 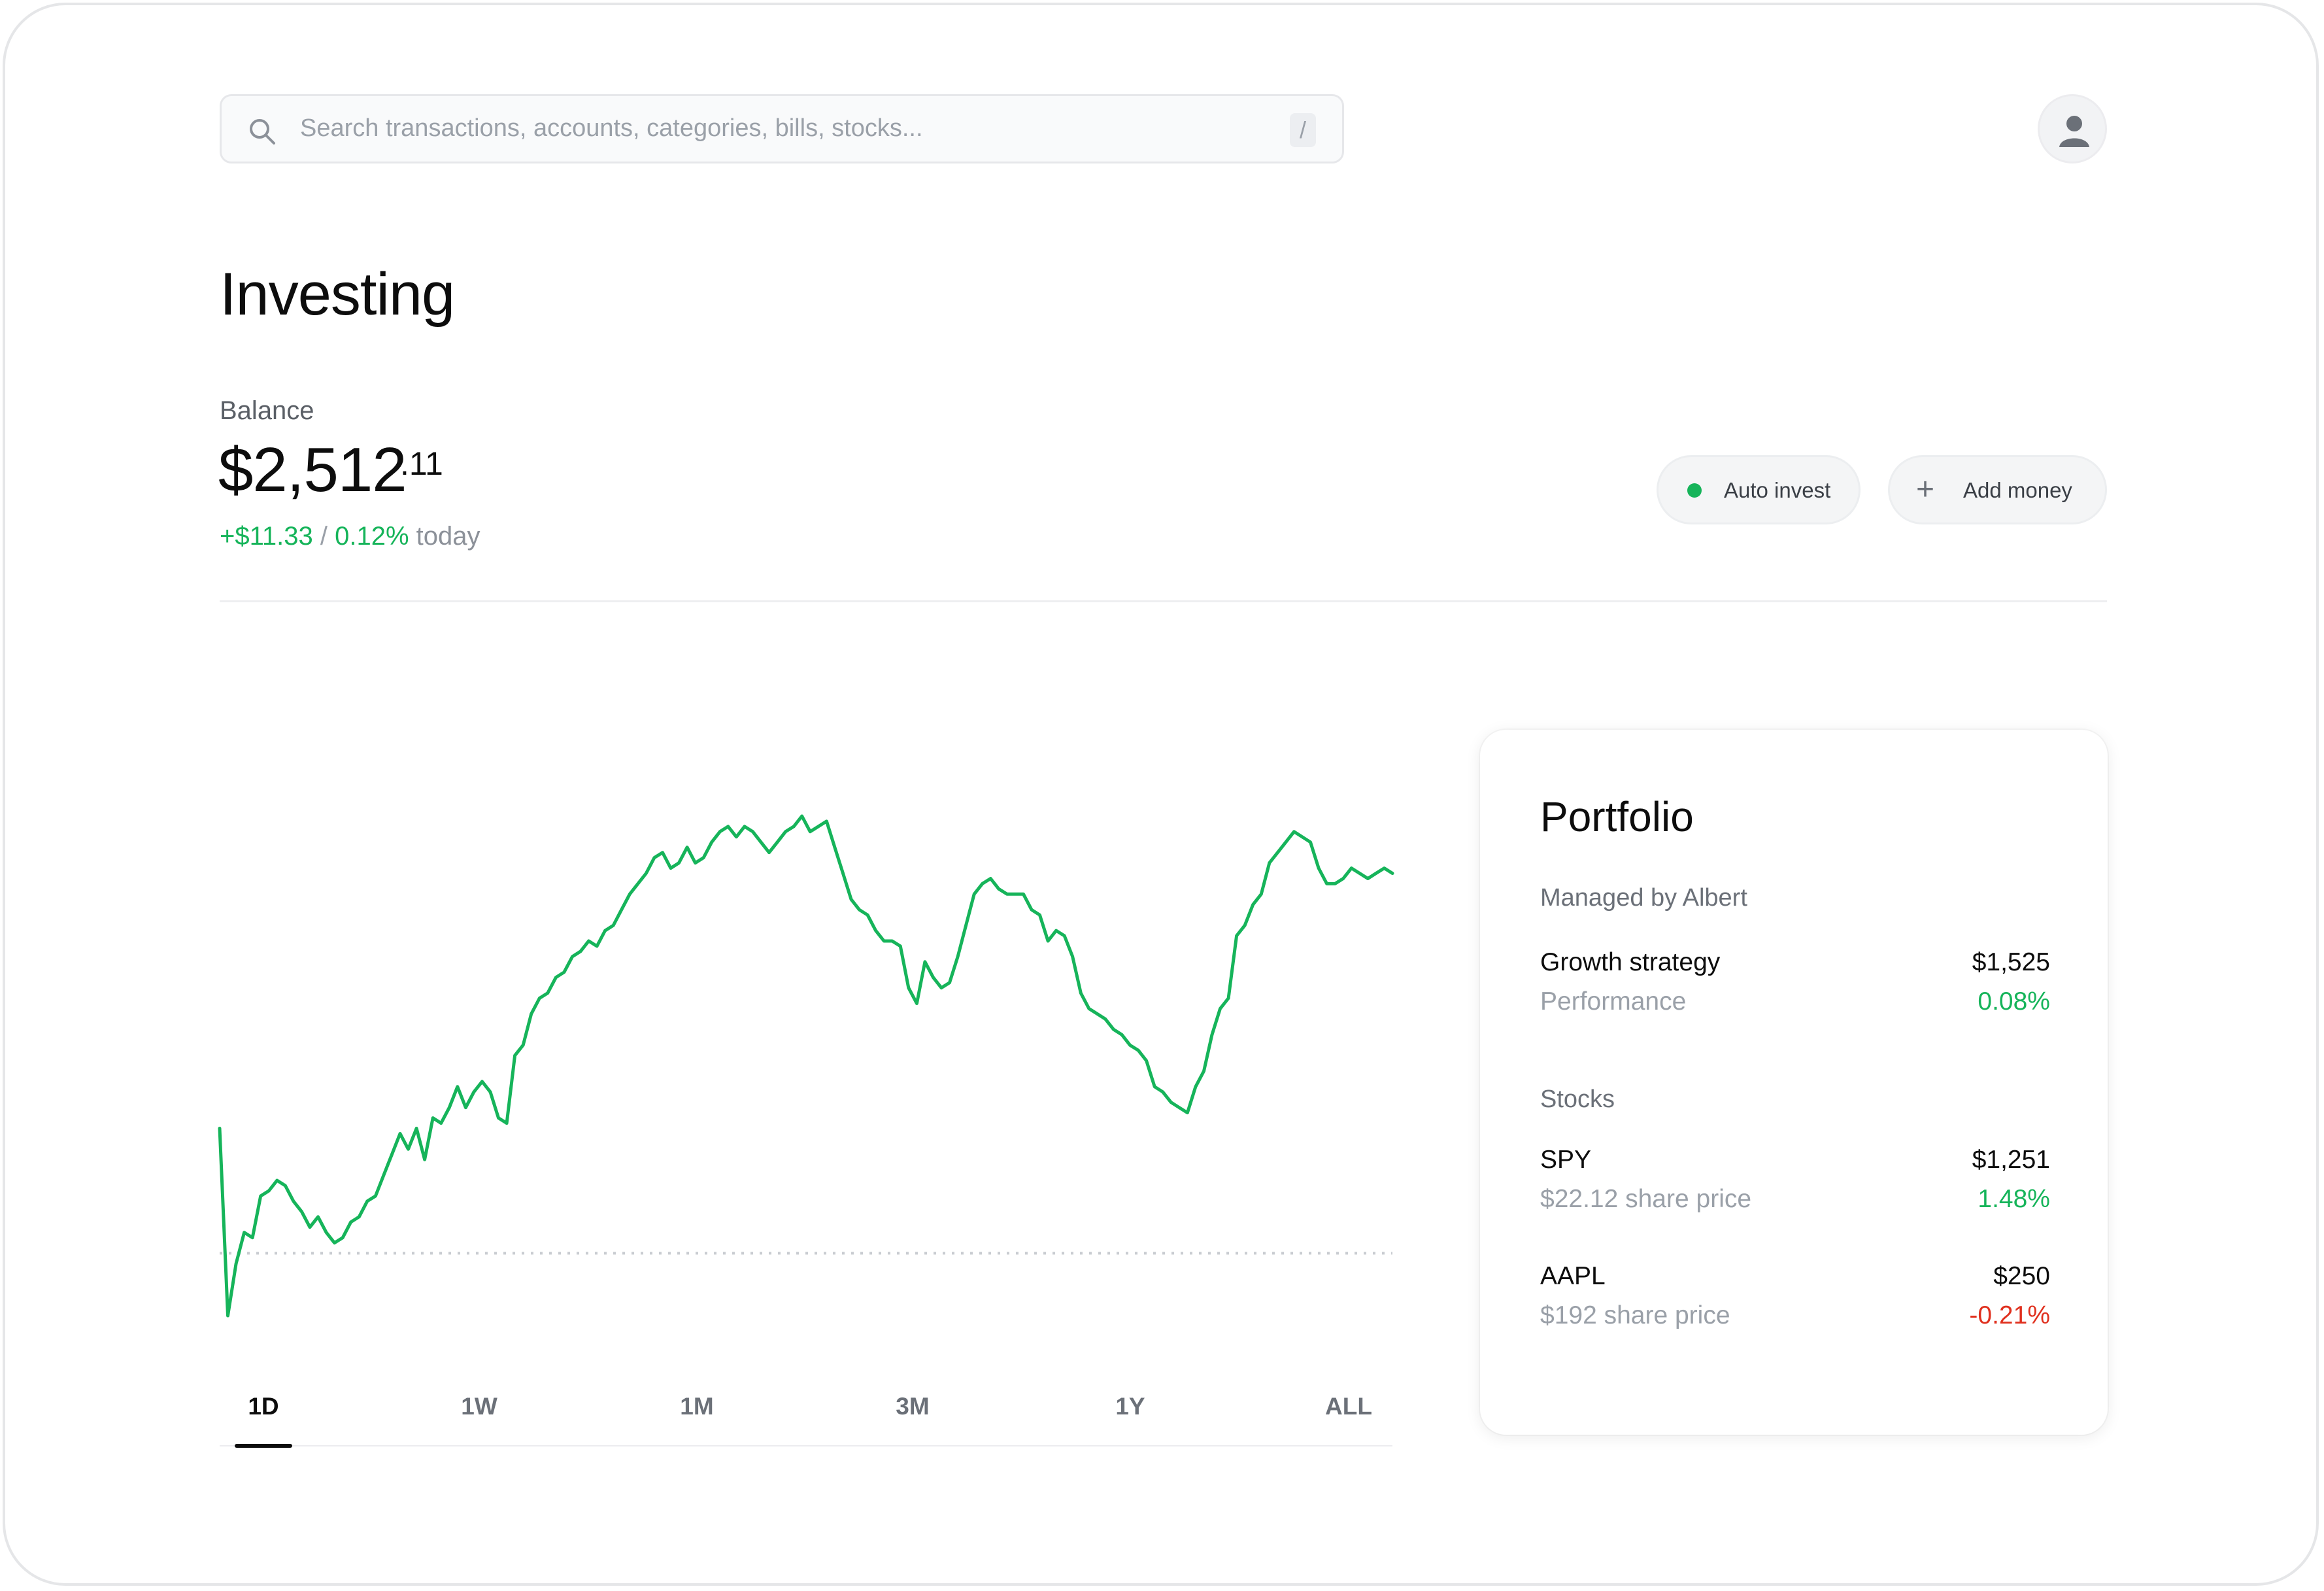 I want to click on stock-value: $1,251, so click(x=2011, y=1160).